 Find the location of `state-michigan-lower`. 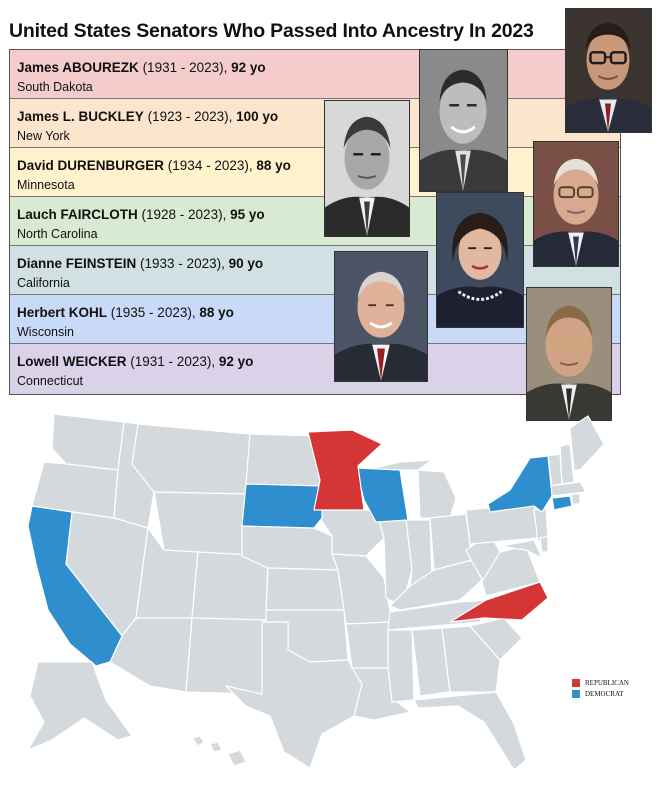

state-michigan-lower is located at coordinates (437, 494).